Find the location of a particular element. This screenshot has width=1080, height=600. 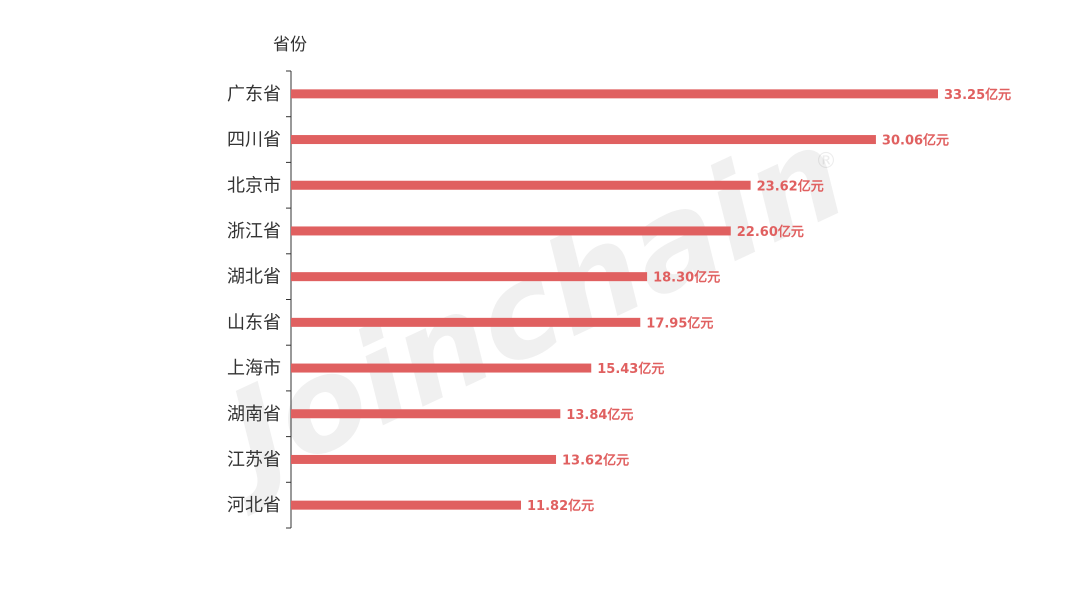

category-label: 广东省 is located at coordinates (254, 94).